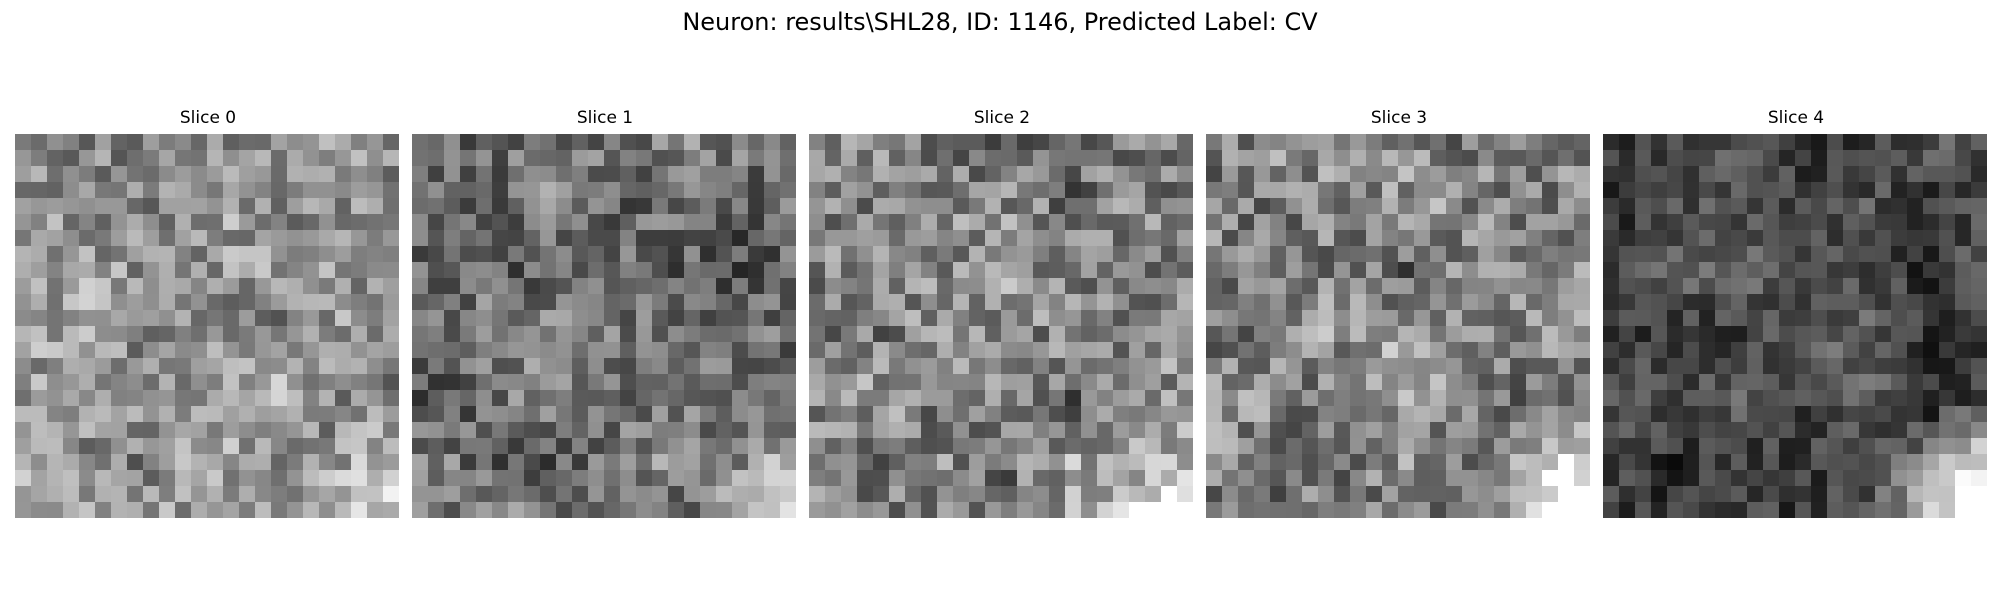  I want to click on slice-title: Slice 4, so click(1796, 118).